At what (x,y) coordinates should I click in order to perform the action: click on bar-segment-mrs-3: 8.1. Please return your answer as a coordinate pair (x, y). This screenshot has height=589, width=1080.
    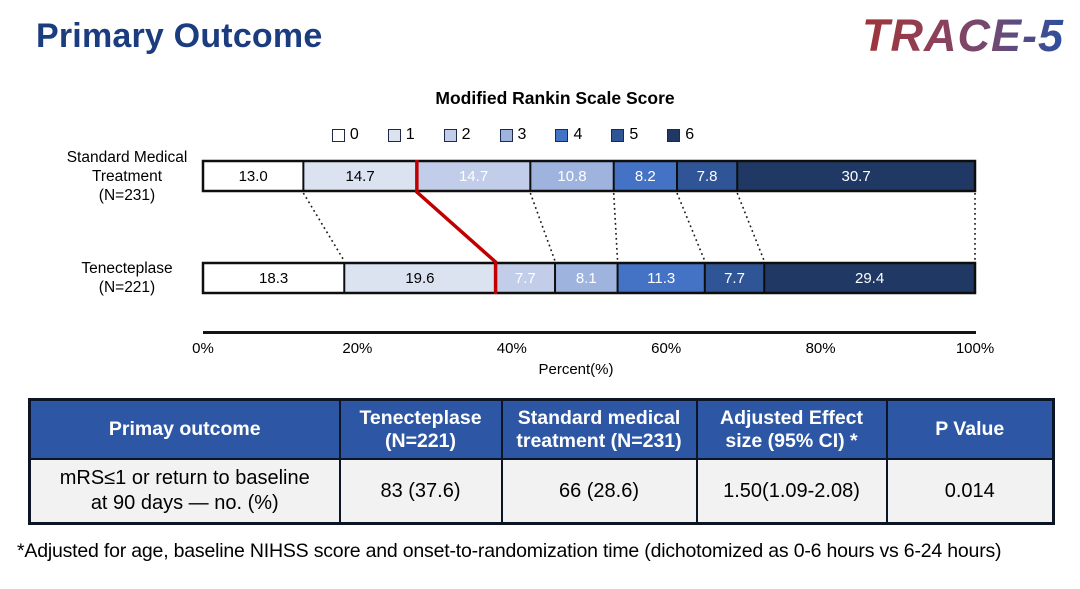
    Looking at the image, I should click on (586, 278).